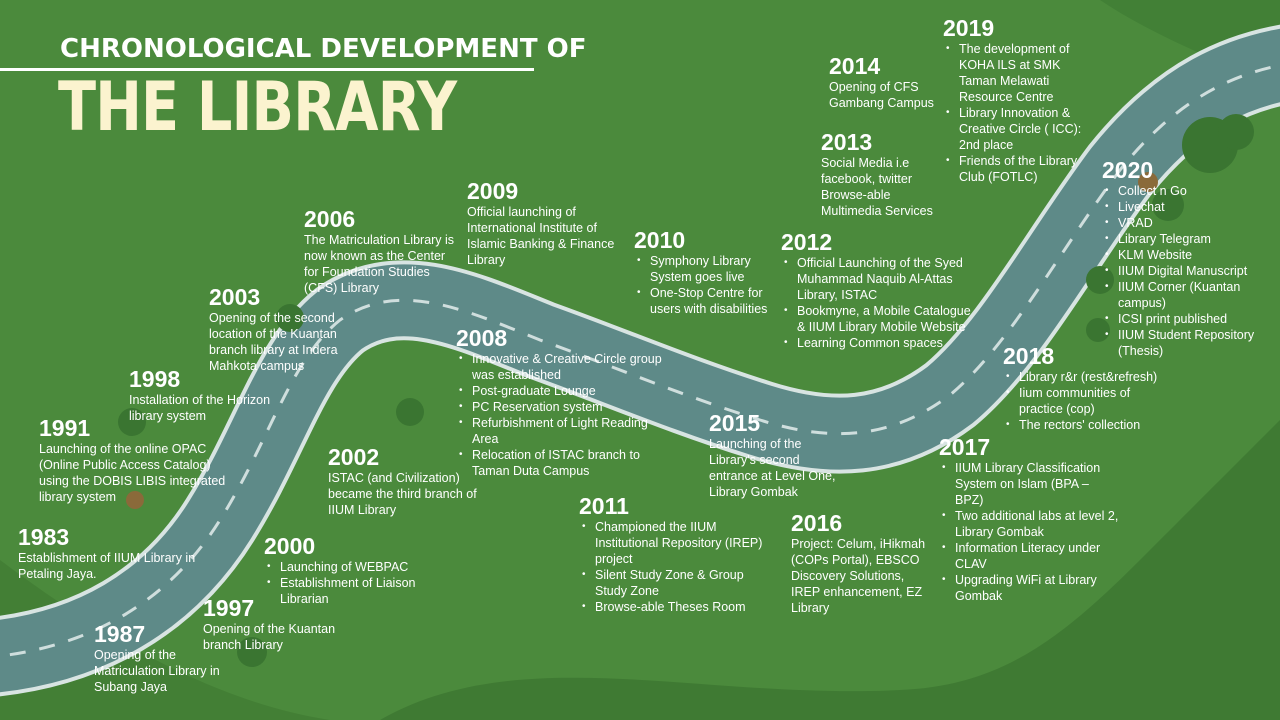  Describe the element at coordinates (290, 546) in the screenshot. I see `event-year: 2000` at that location.